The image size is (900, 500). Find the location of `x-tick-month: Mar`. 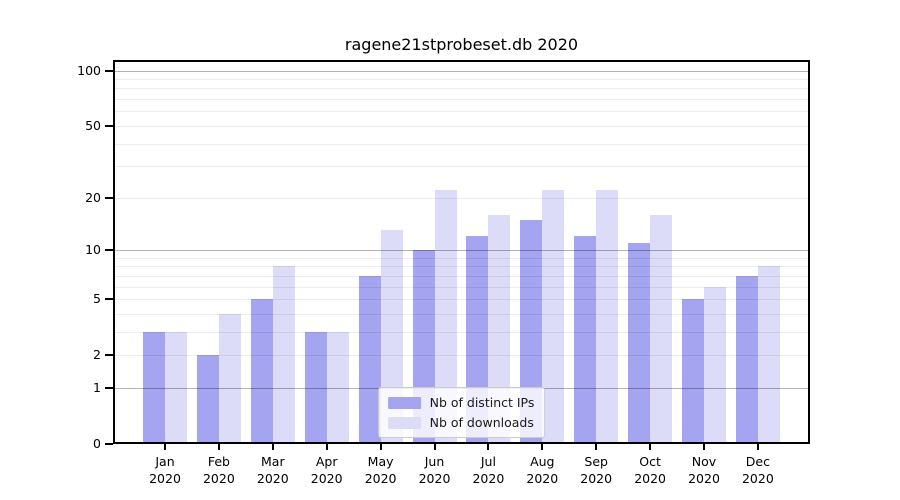

x-tick-month: Mar is located at coordinates (273, 461).